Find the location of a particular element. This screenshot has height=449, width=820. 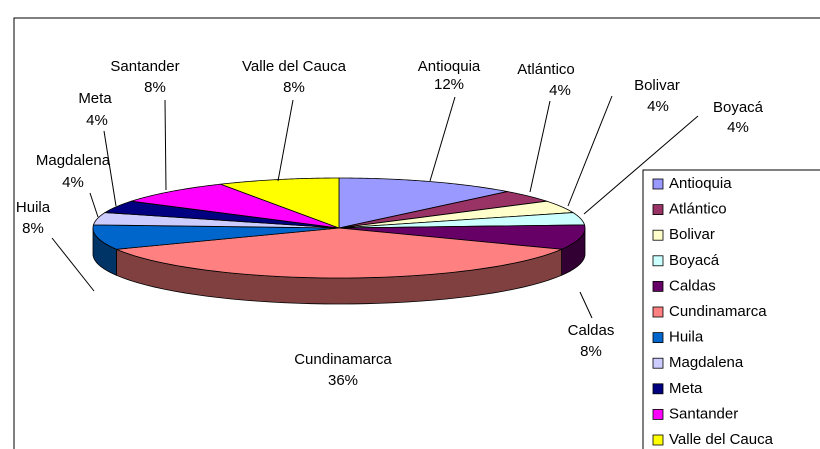

legend-label: Cundinamarca is located at coordinates (718, 311).